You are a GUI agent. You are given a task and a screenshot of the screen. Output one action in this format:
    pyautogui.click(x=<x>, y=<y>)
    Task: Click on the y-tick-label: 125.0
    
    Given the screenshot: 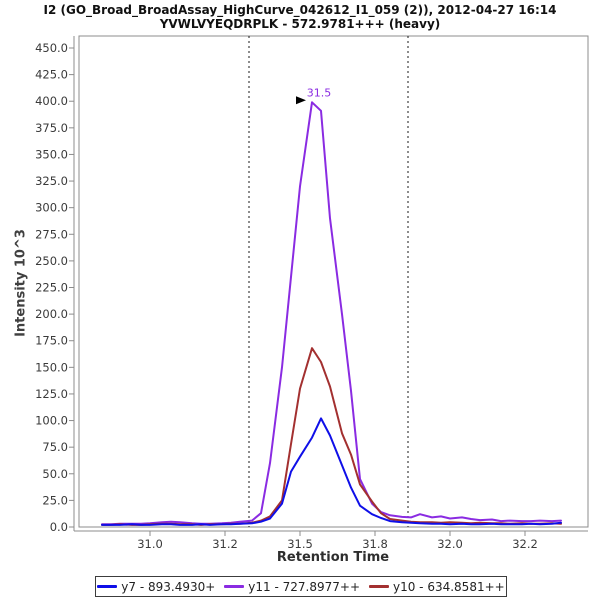 What is the action you would take?
    pyautogui.click(x=51, y=394)
    